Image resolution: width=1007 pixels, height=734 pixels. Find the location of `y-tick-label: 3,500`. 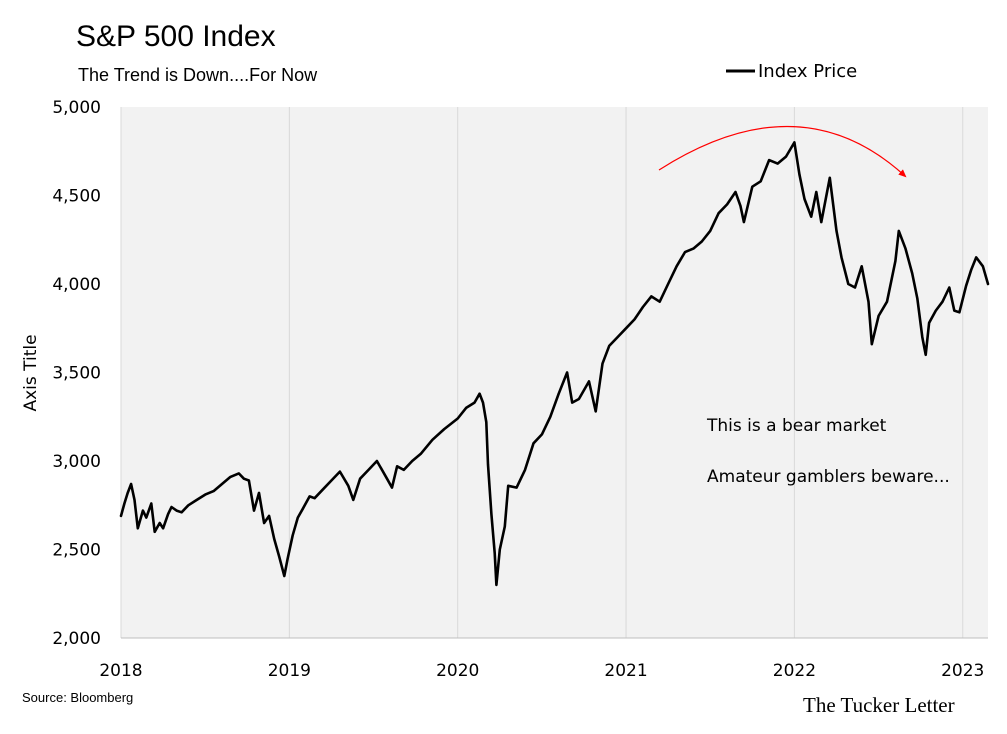

y-tick-label: 3,500 is located at coordinates (76, 374).